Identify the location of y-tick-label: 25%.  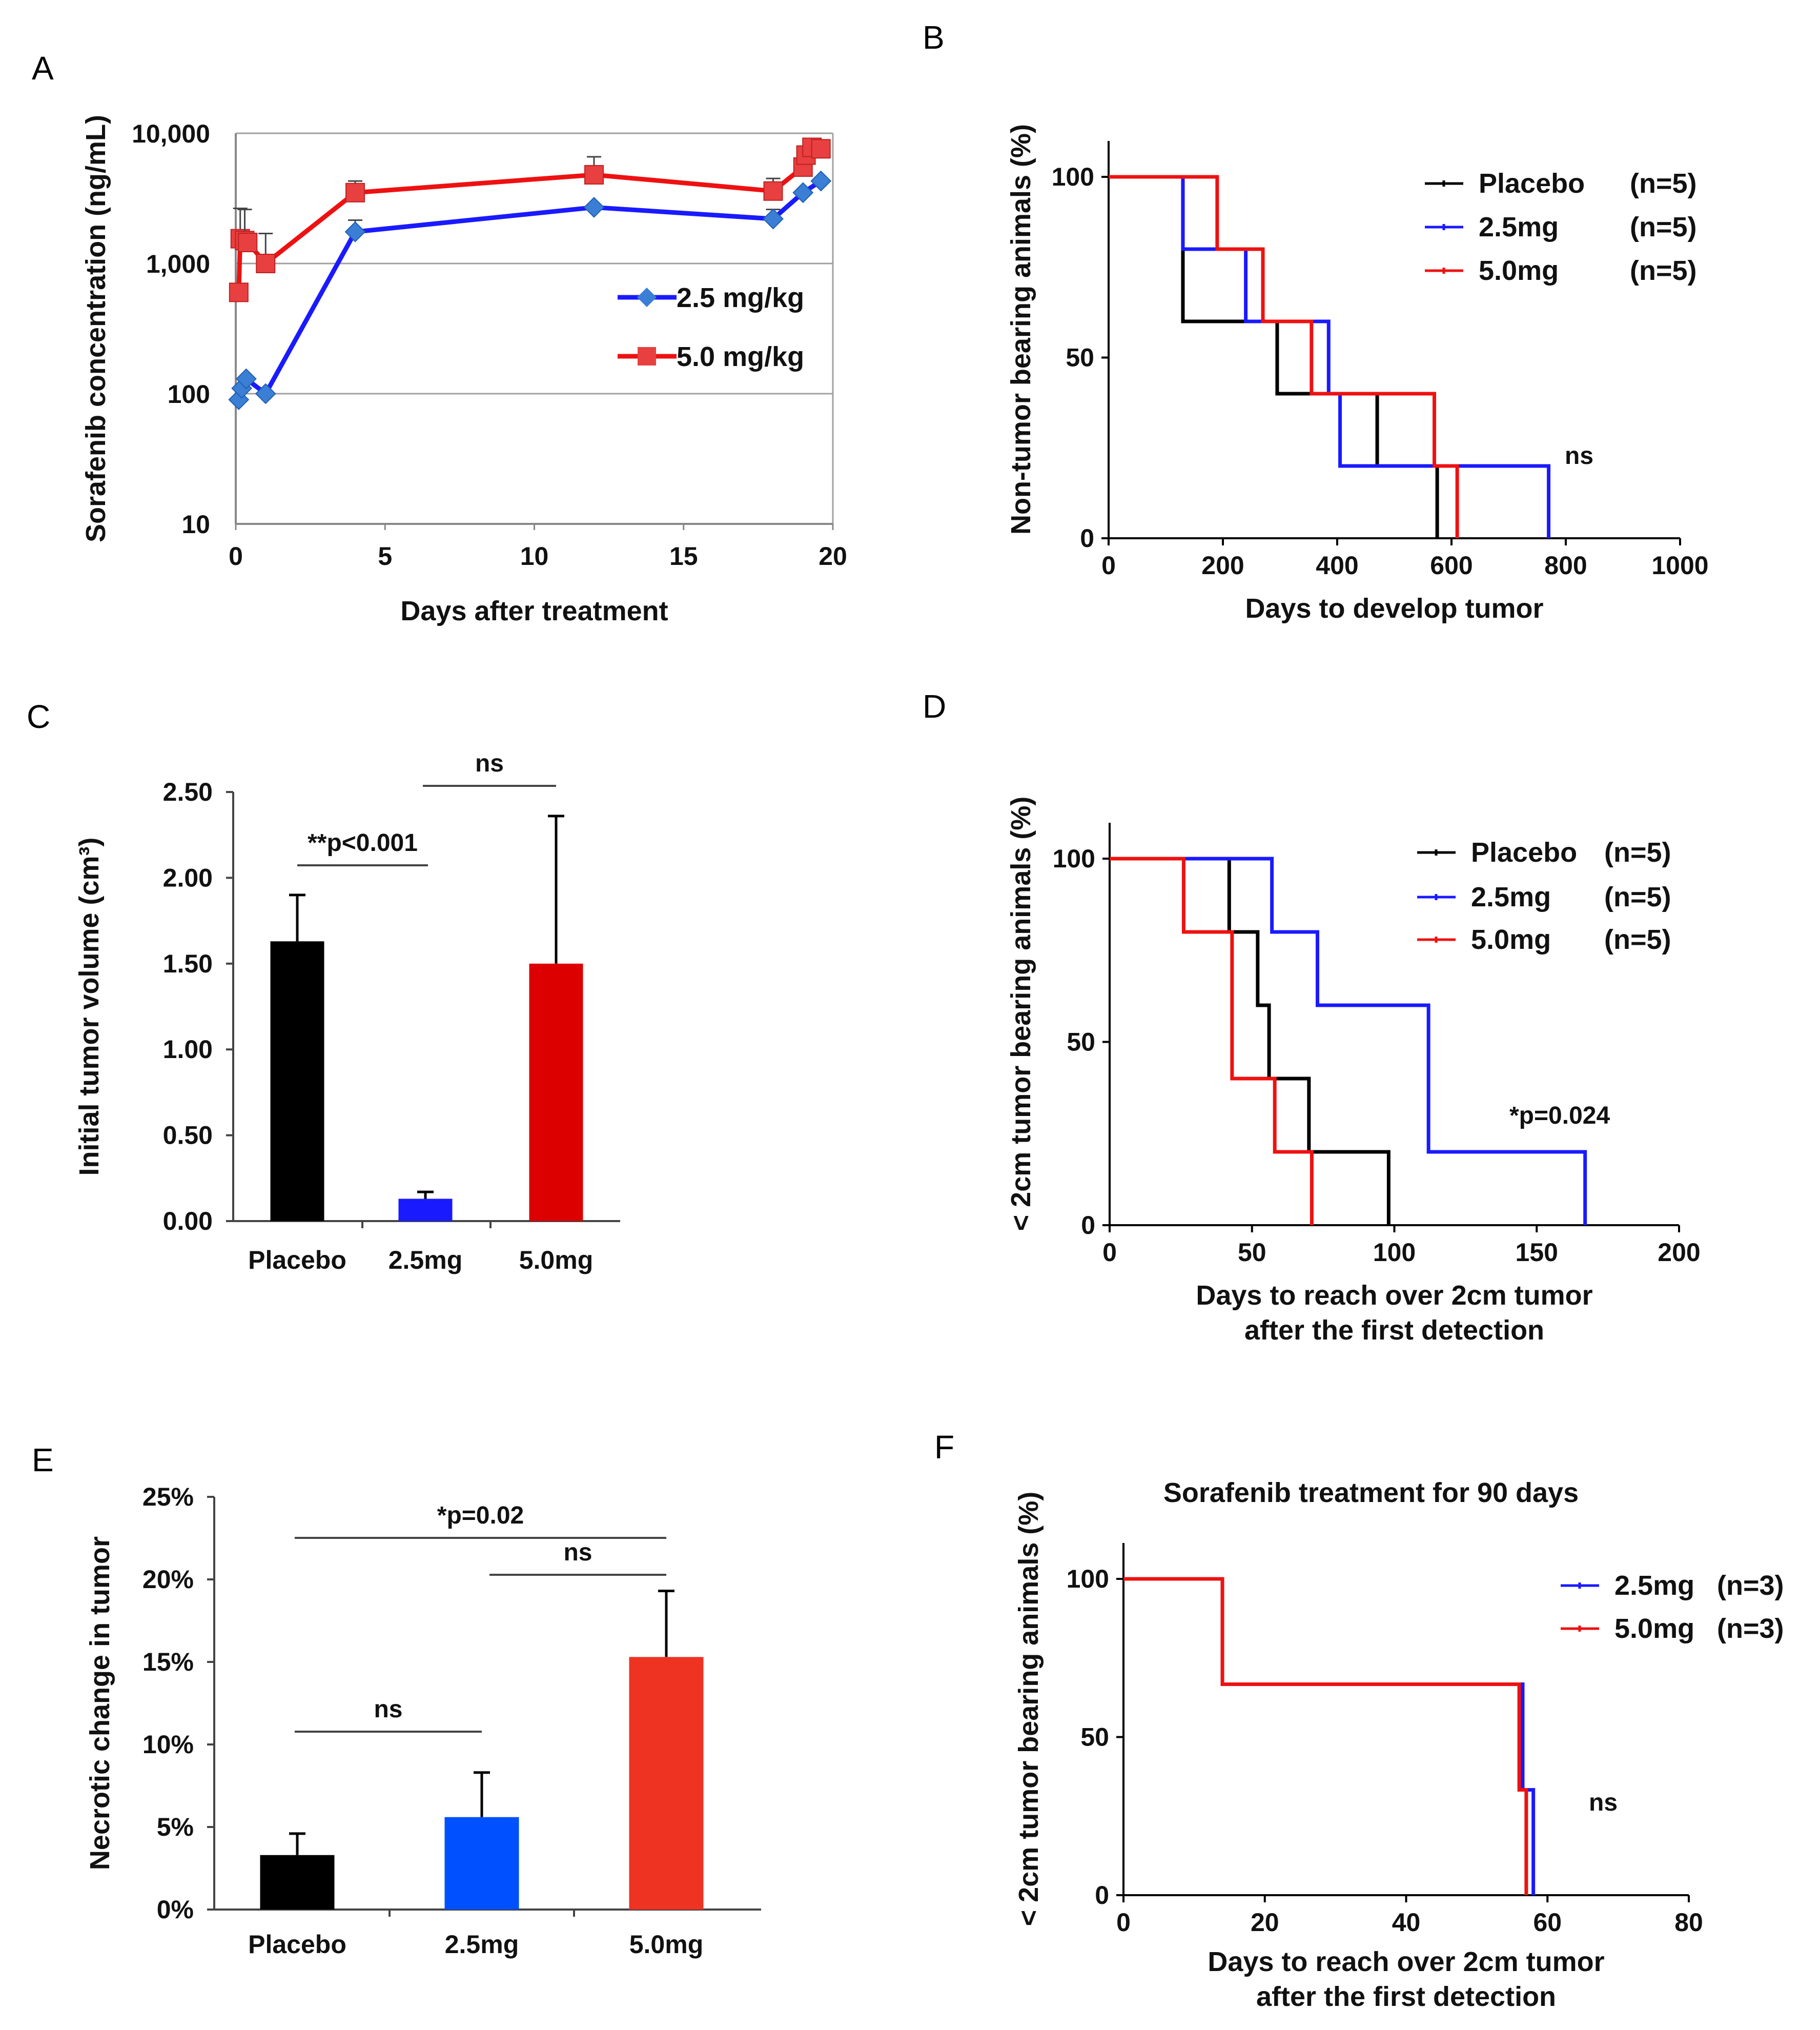
(168, 1497).